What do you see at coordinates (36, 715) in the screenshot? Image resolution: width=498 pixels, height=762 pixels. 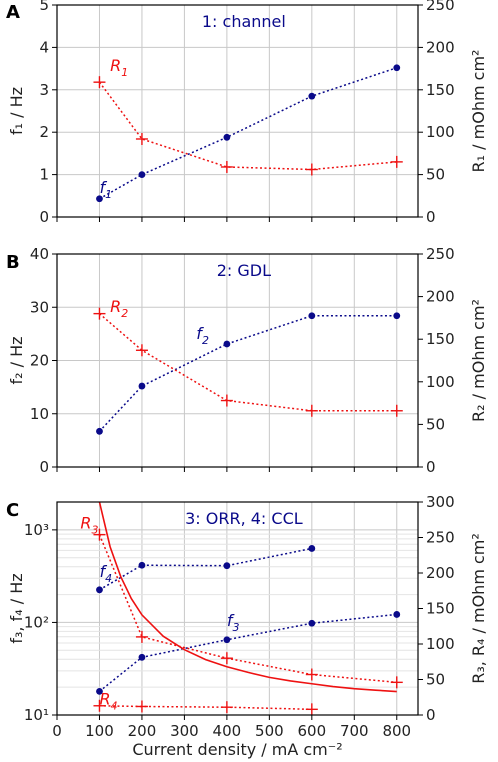 I see `ytick-label: 10¹` at bounding box center [36, 715].